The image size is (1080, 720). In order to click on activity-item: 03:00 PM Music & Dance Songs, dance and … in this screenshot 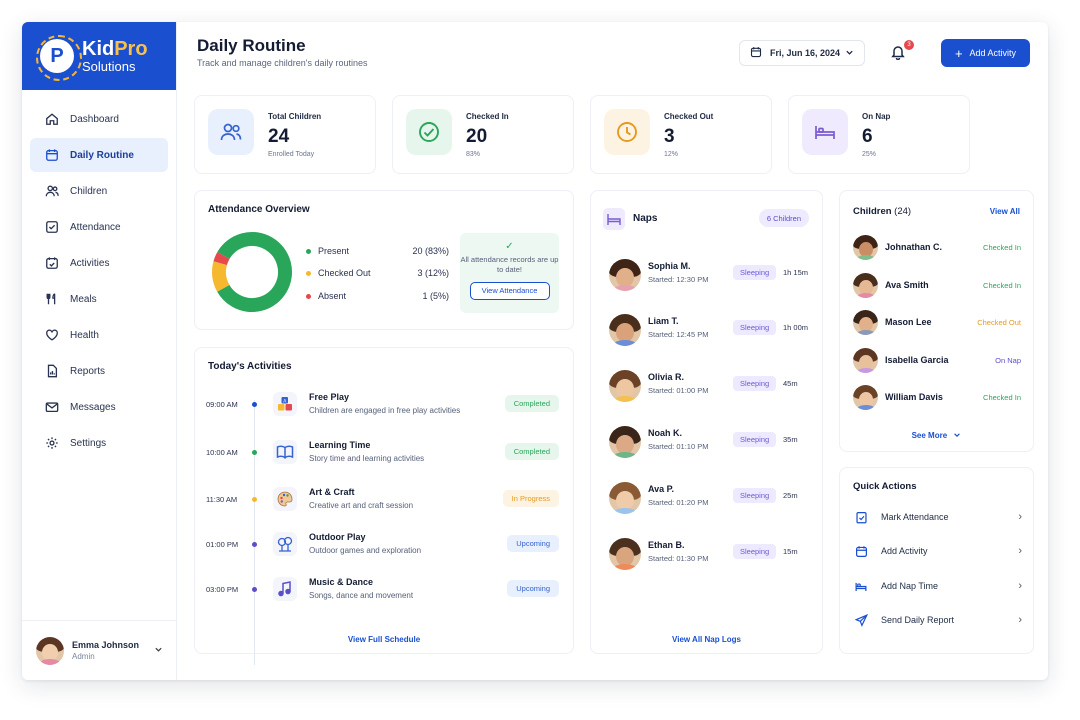, I will do `click(384, 597)`.